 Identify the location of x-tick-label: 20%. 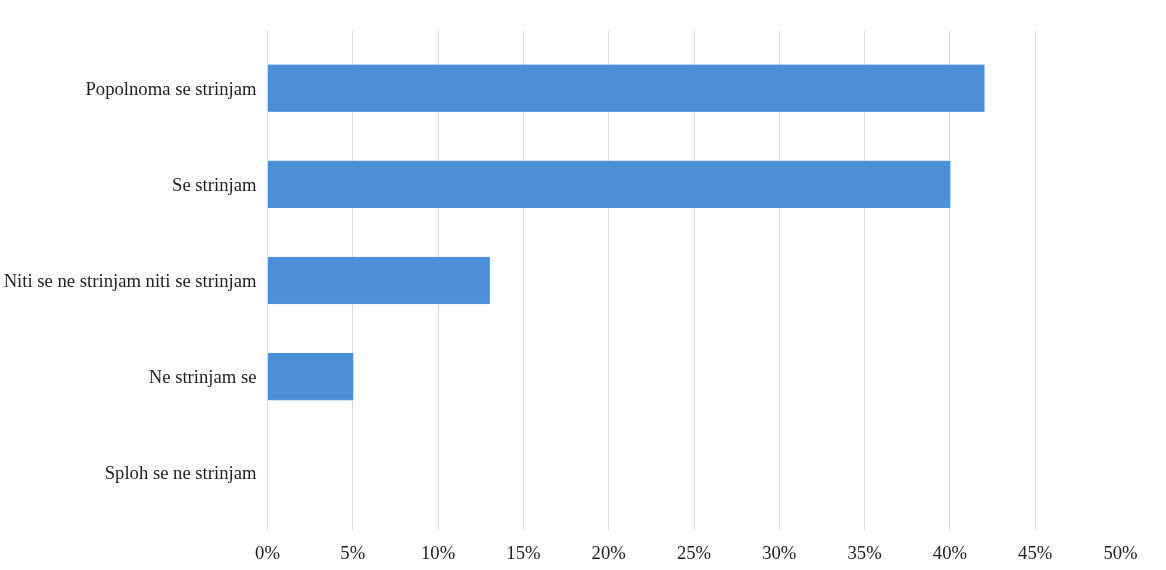
(608, 552).